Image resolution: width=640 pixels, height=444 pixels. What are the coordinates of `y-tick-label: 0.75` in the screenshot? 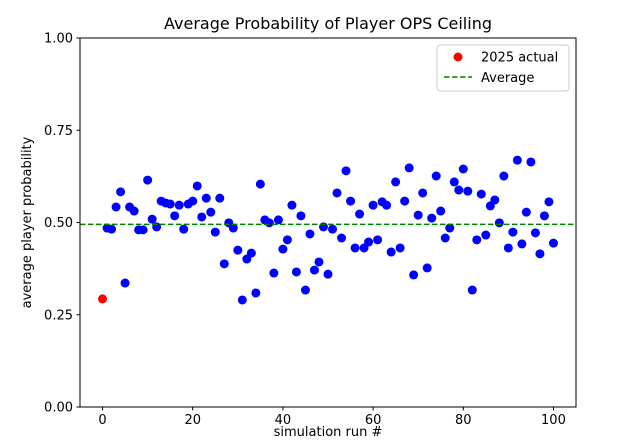 It's located at (58, 131).